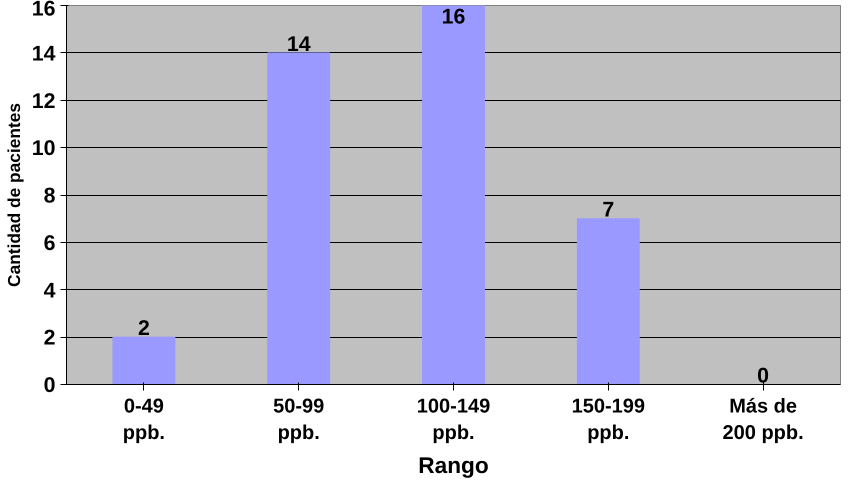 This screenshot has width=867, height=488. Describe the element at coordinates (763, 420) in the screenshot. I see `x-tick-label: Más de 200 ppb.` at that location.